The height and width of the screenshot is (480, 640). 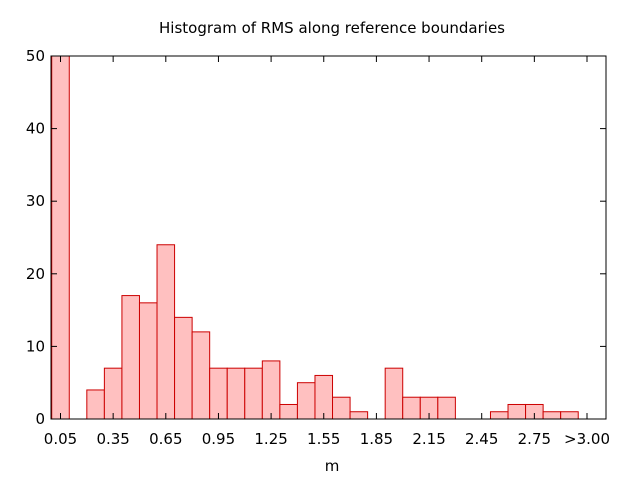 What do you see at coordinates (35, 346) in the screenshot?
I see `y-tick-label: 10` at bounding box center [35, 346].